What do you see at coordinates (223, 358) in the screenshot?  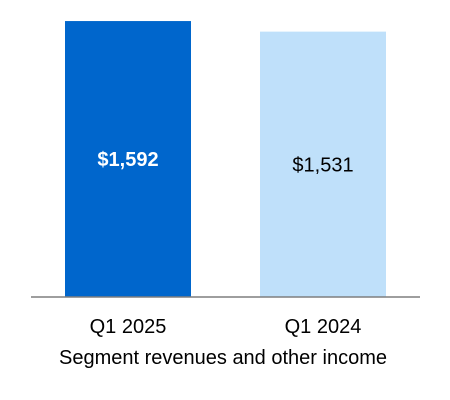 I see `x-axis-title: Segment revenues and other income` at bounding box center [223, 358].